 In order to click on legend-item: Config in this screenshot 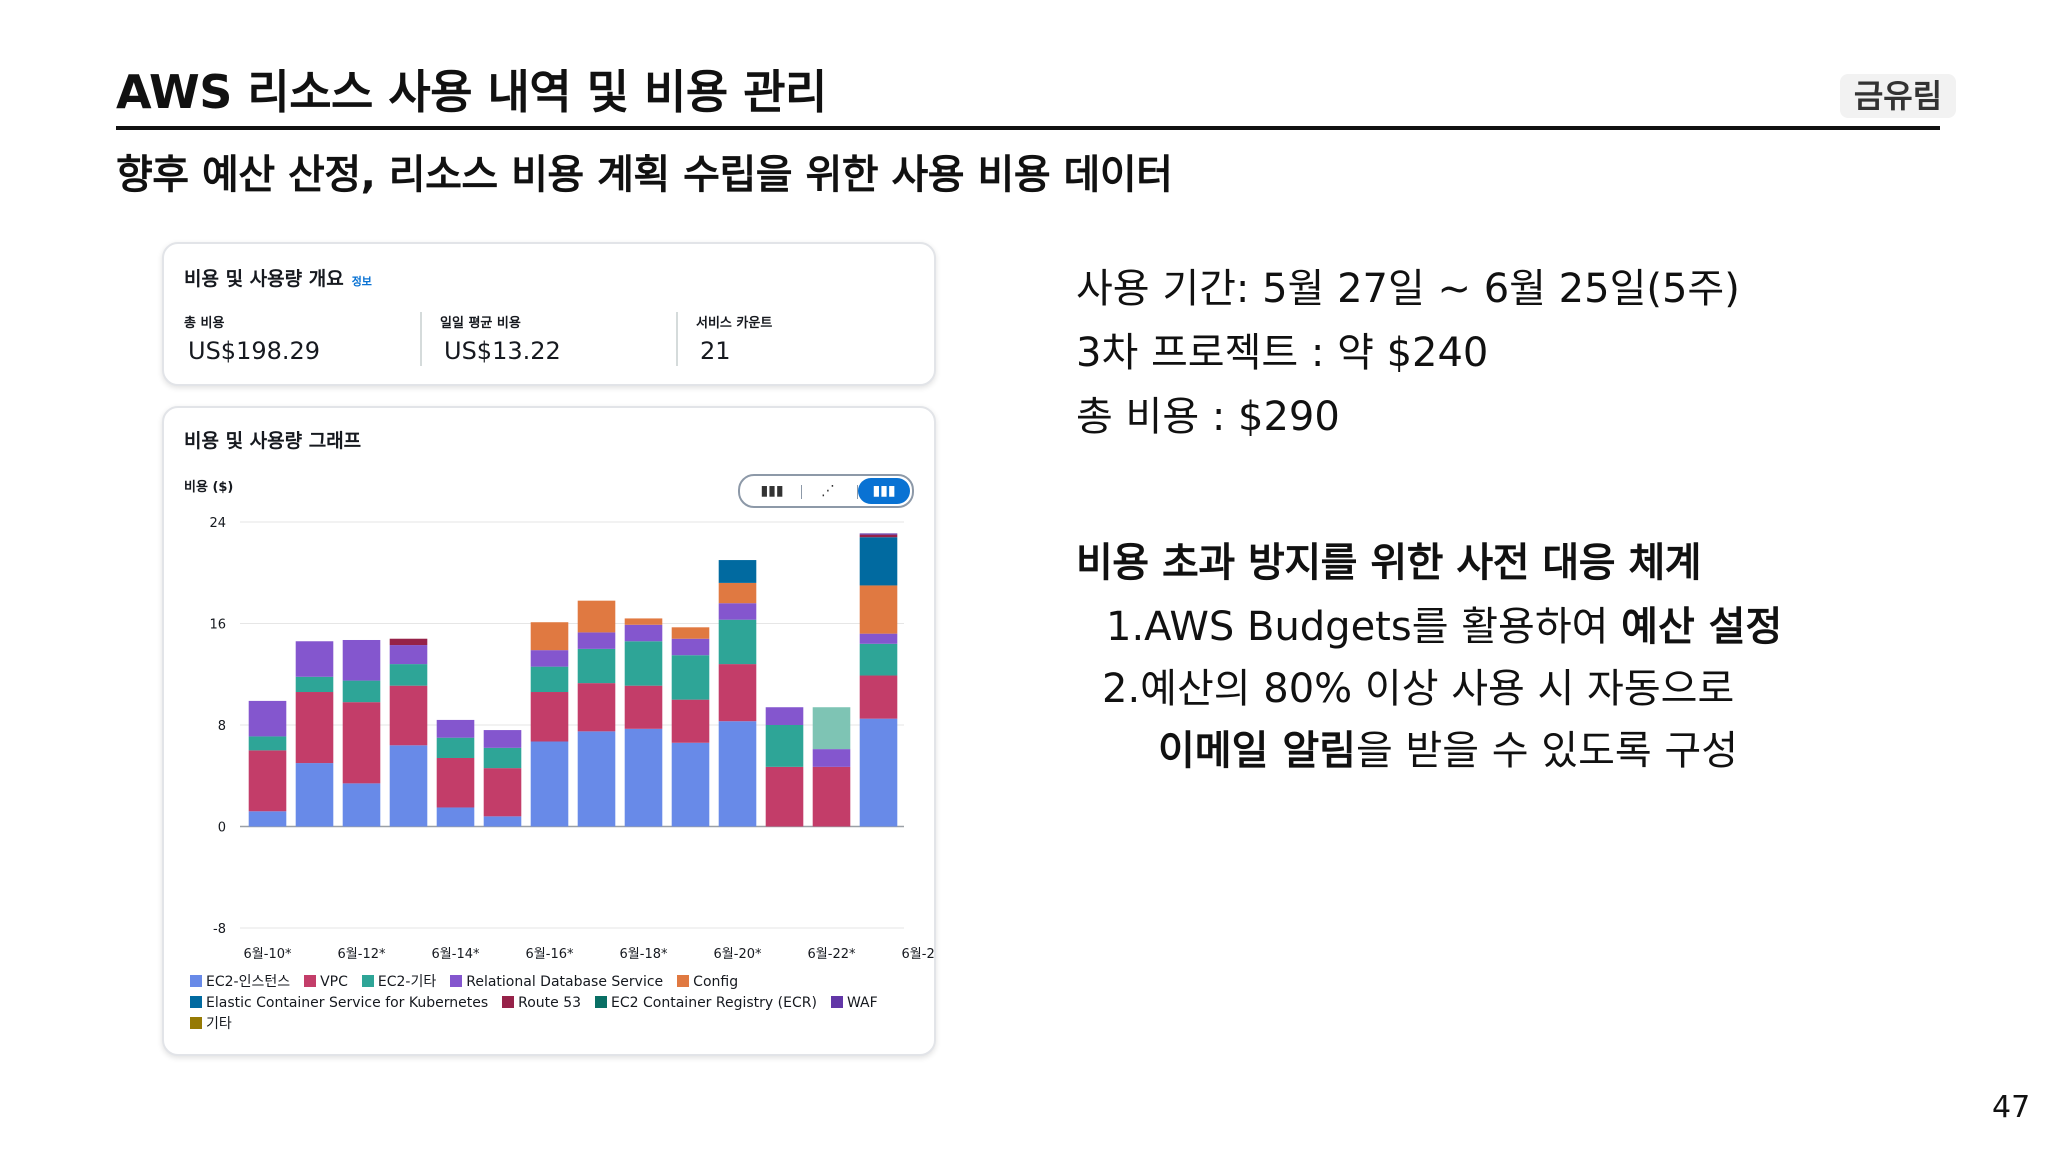, I will do `click(707, 982)`.